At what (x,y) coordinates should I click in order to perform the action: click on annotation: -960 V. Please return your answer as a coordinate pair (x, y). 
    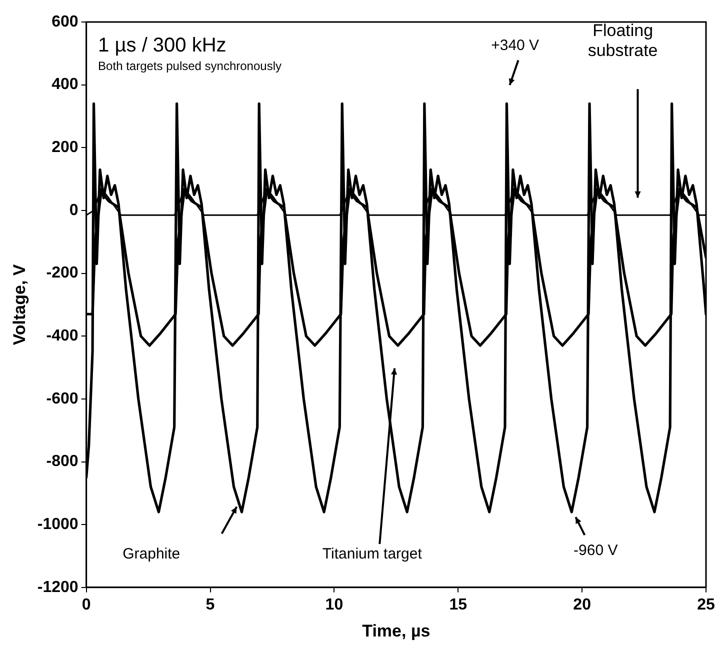
    Looking at the image, I should click on (596, 551).